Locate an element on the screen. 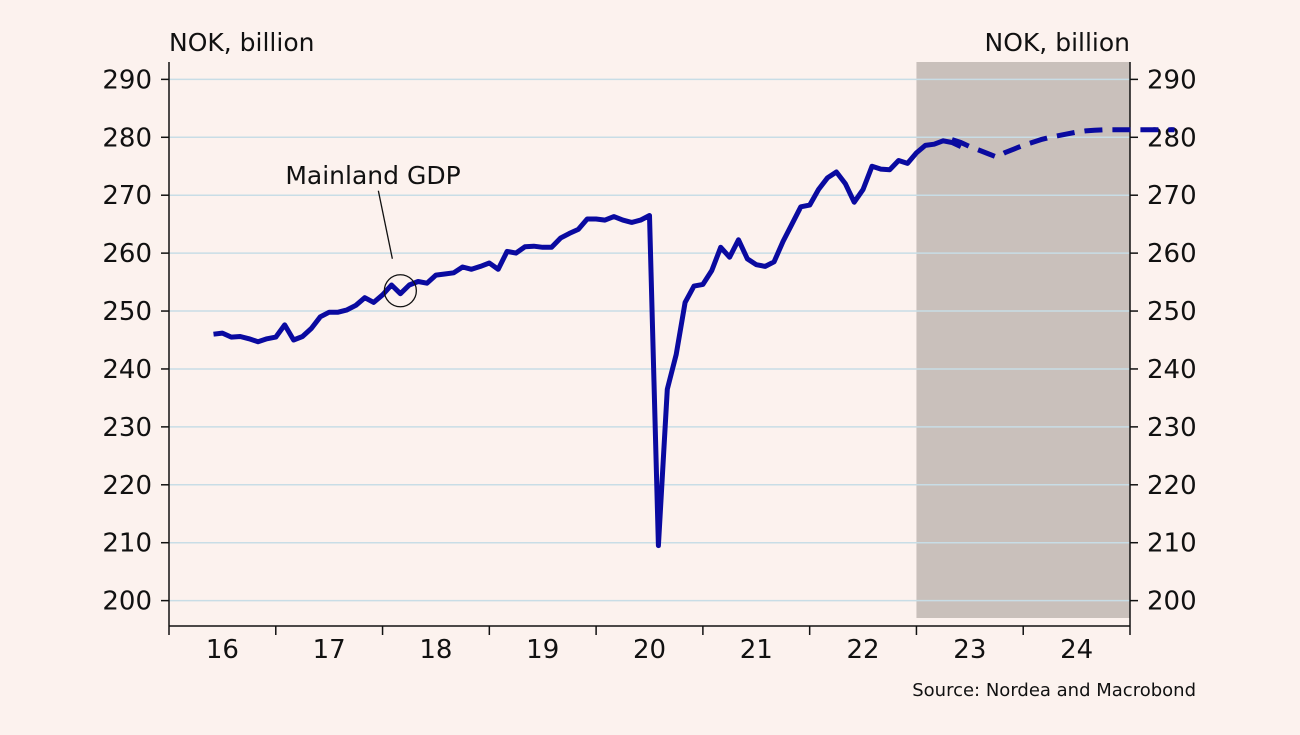 The image size is (1300, 735). right-axis-unit-label: NOK, billion is located at coordinates (1057, 42).